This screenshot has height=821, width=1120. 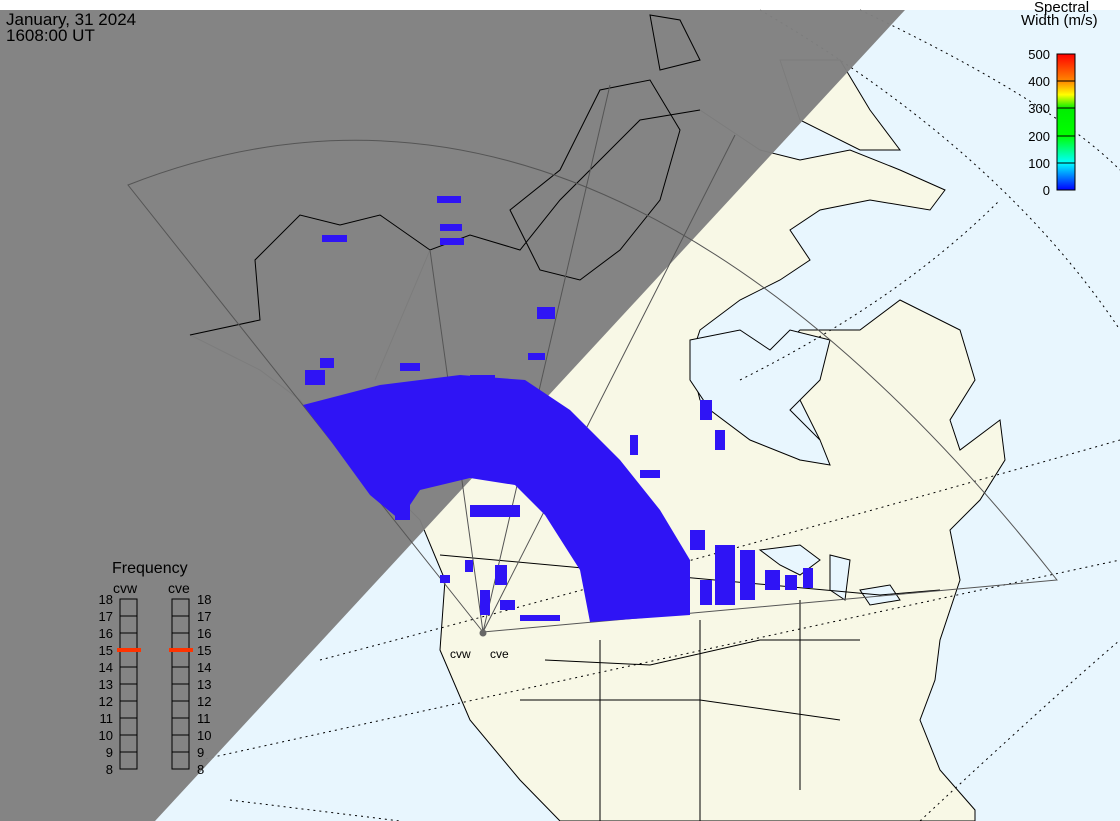 I want to click on frequency-tick-left: 10, so click(x=105, y=735).